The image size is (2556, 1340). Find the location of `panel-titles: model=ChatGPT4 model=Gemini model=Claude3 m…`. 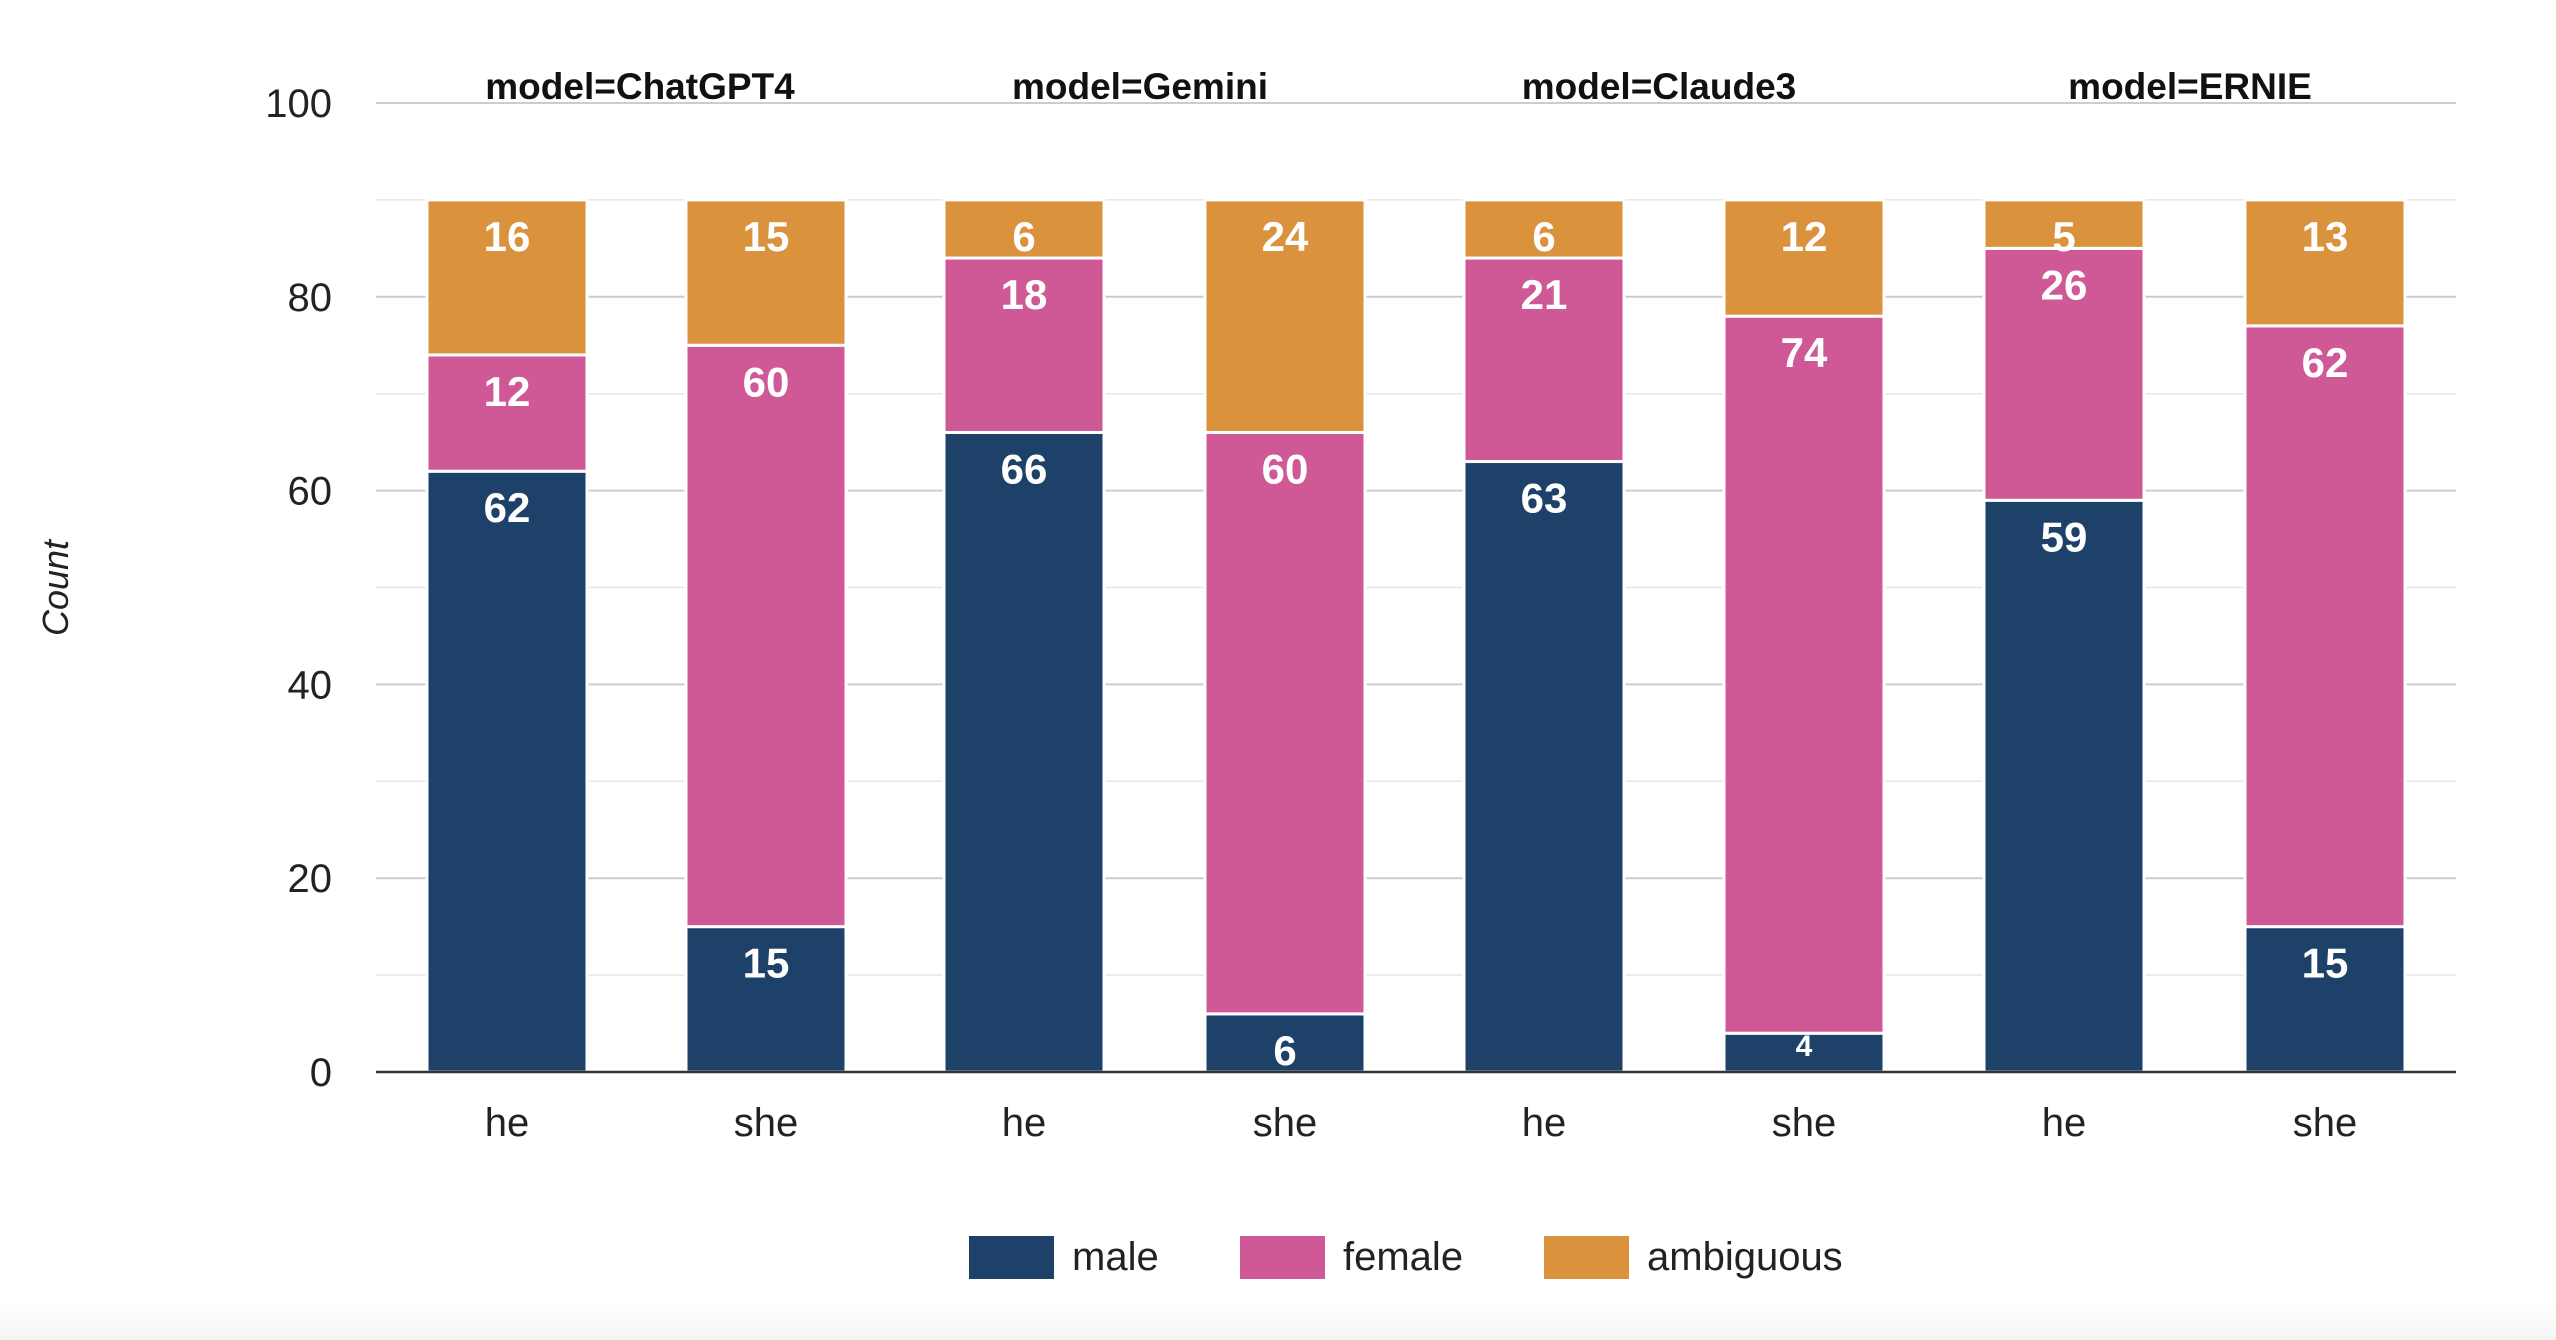

panel-titles: model=ChatGPT4 model=Gemini model=Claude3 m… is located at coordinates (1398, 86).